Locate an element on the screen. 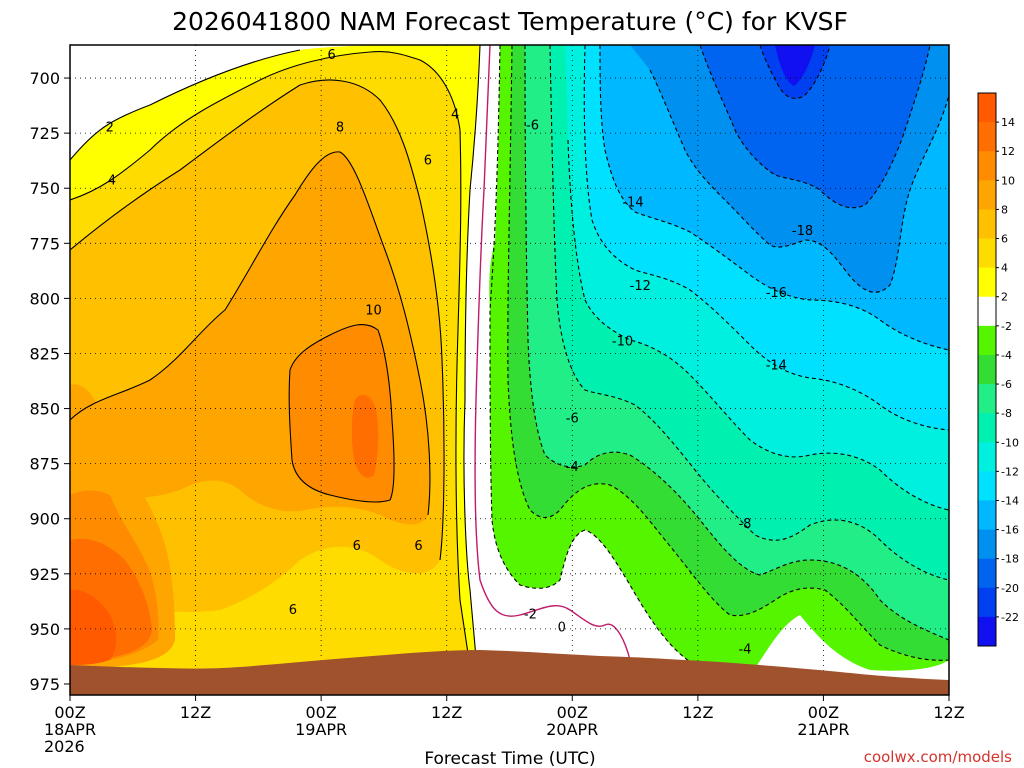  colorbar-label: -14 is located at coordinates (1010, 500).